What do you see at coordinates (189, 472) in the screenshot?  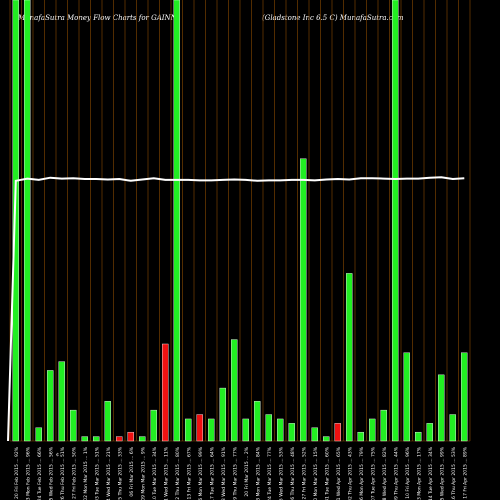 I see `x-tick-label: 13 Fri Mar 2015 ... 67%` at bounding box center [189, 472].